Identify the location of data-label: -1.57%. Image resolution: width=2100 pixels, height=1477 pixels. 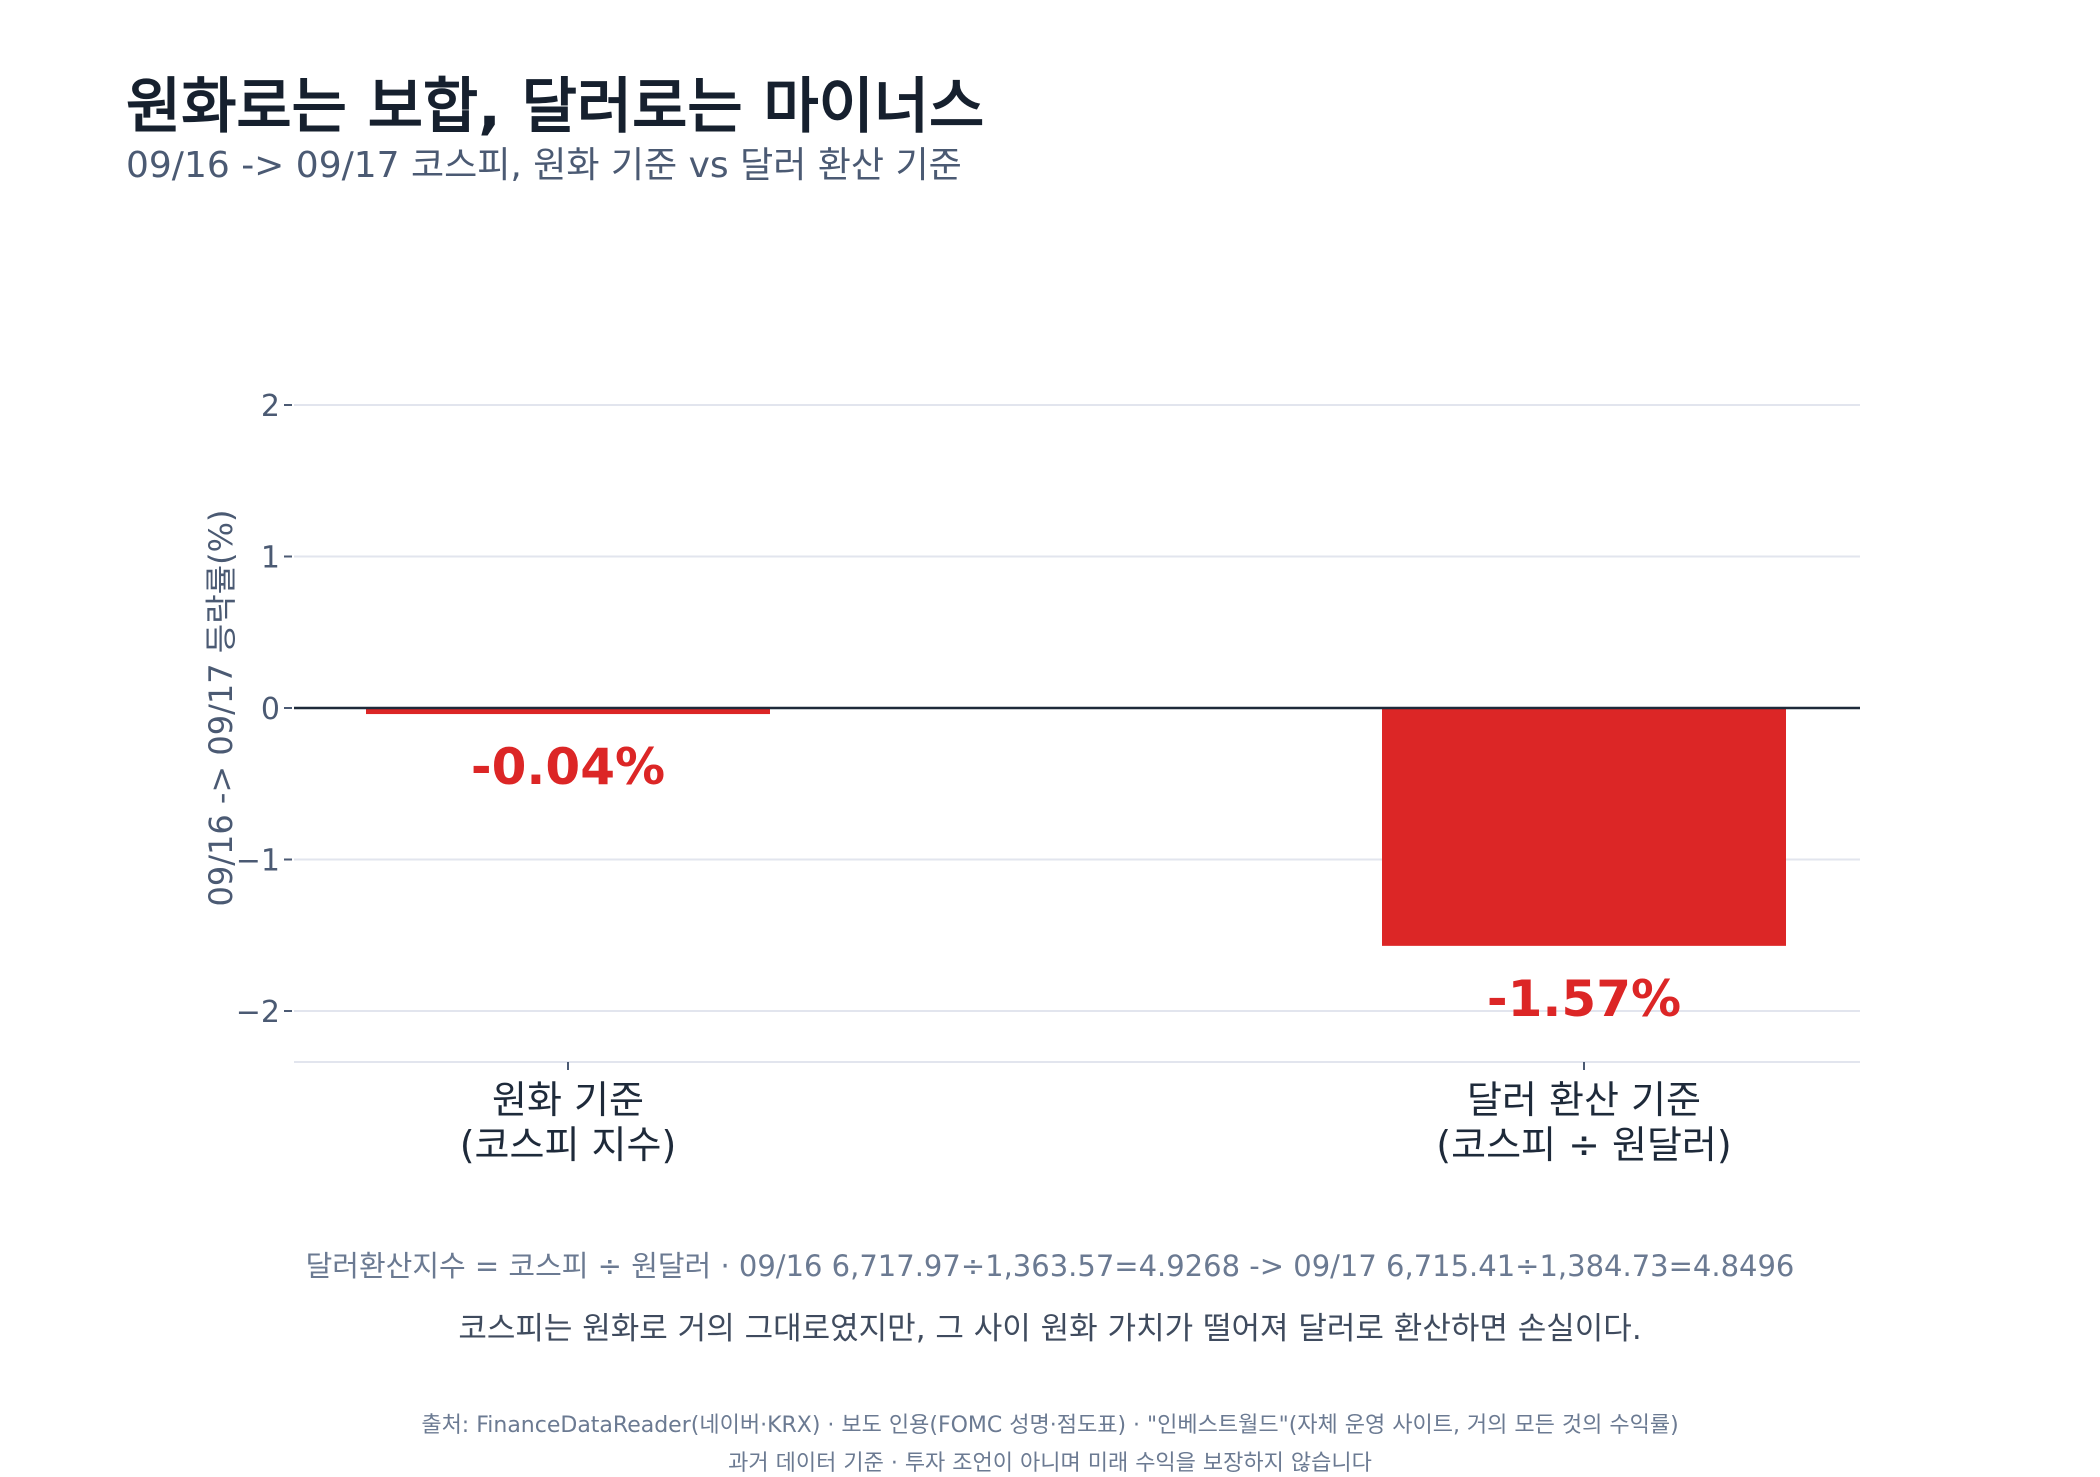
(1584, 999).